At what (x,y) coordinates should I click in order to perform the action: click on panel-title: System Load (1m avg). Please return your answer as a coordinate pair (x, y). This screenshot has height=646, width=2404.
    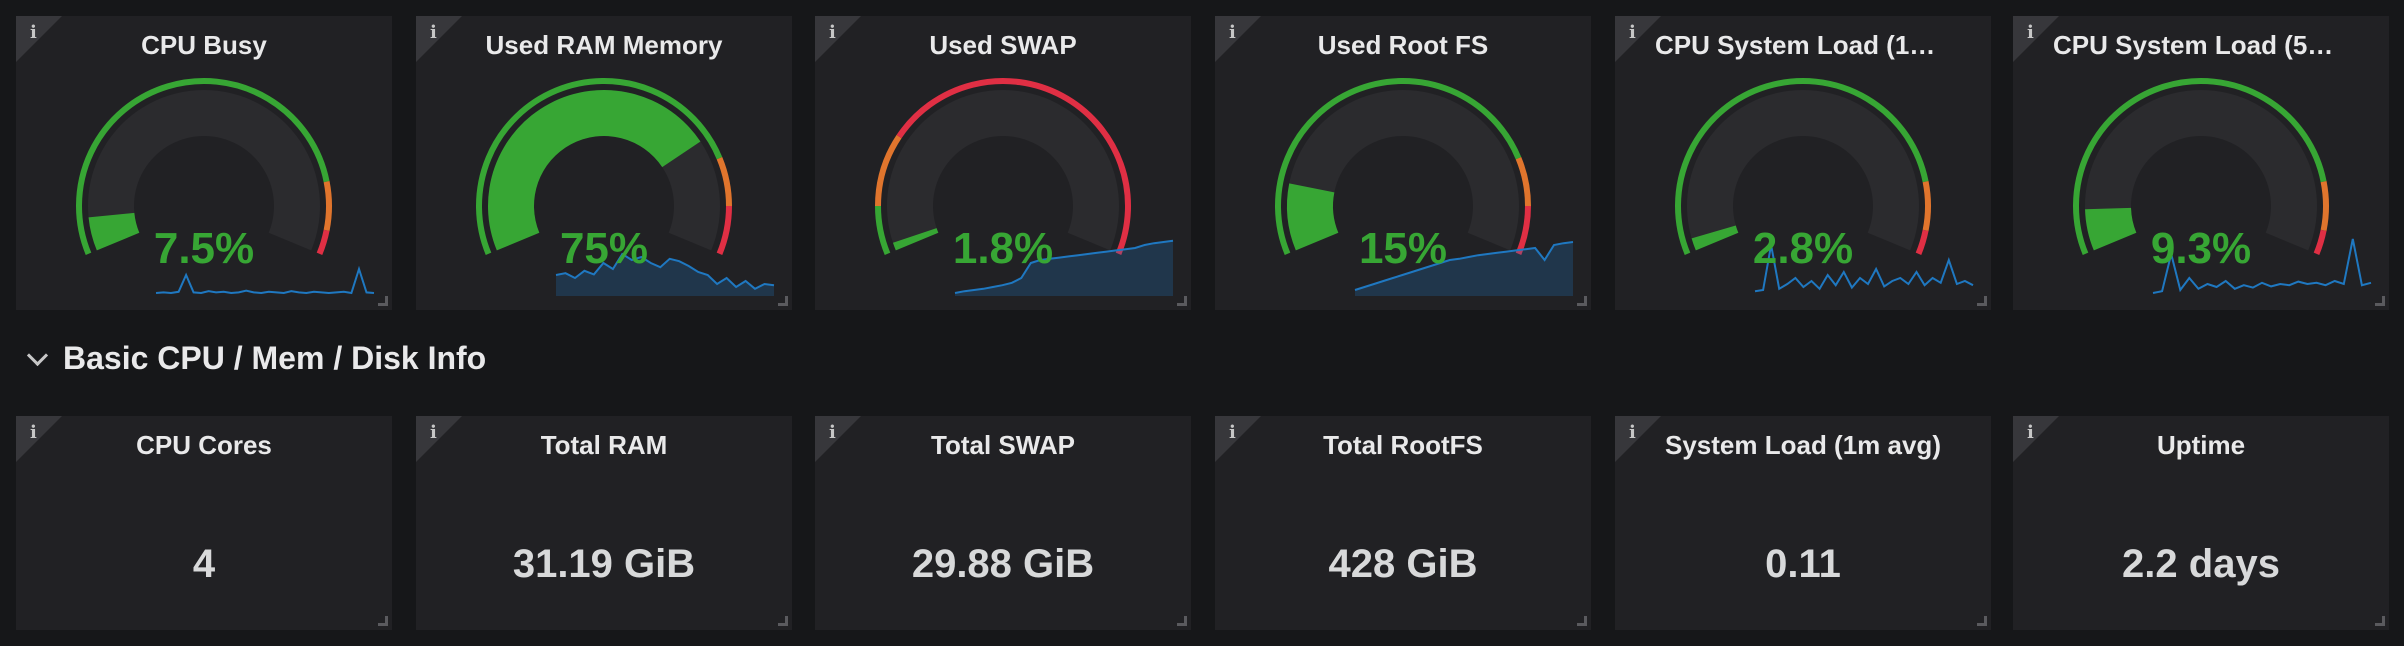
    Looking at the image, I should click on (1803, 445).